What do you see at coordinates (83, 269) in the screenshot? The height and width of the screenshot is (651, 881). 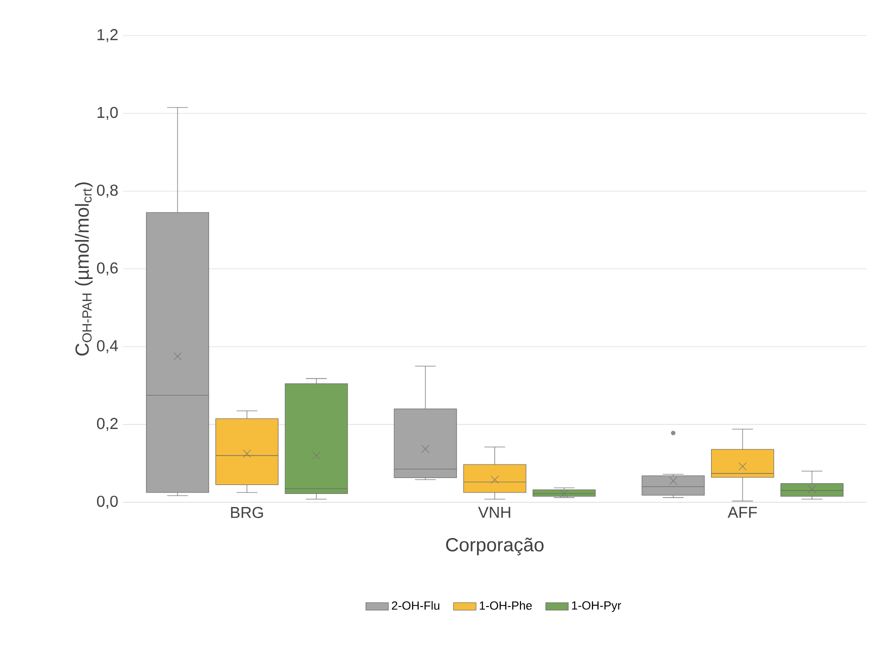 I see `y-axis-title: C$_{OH-PAH}$ (µmol/mol$_{crt}$)` at bounding box center [83, 269].